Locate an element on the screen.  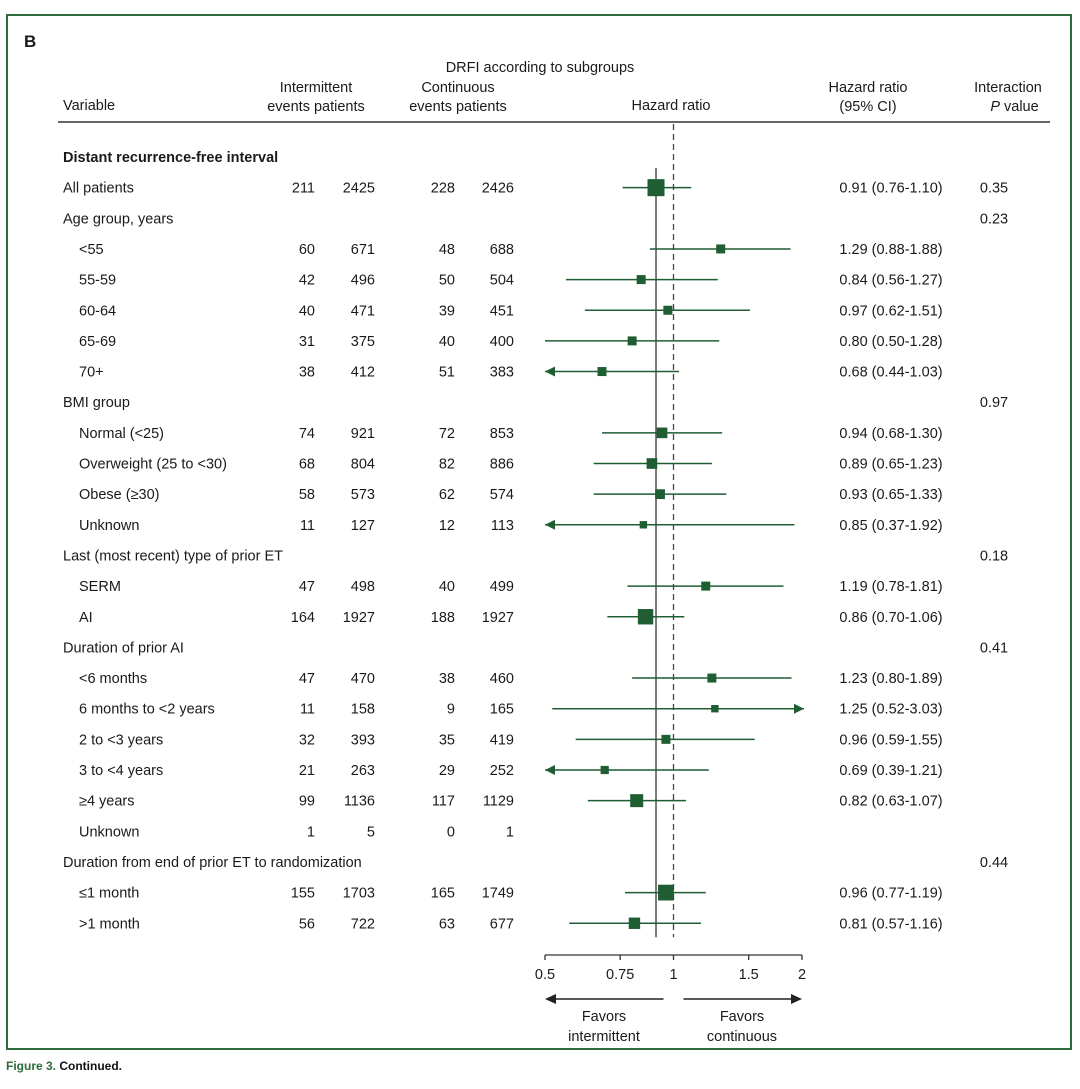
row-3-intermittent-events: 60 is located at coordinates (307, 250).